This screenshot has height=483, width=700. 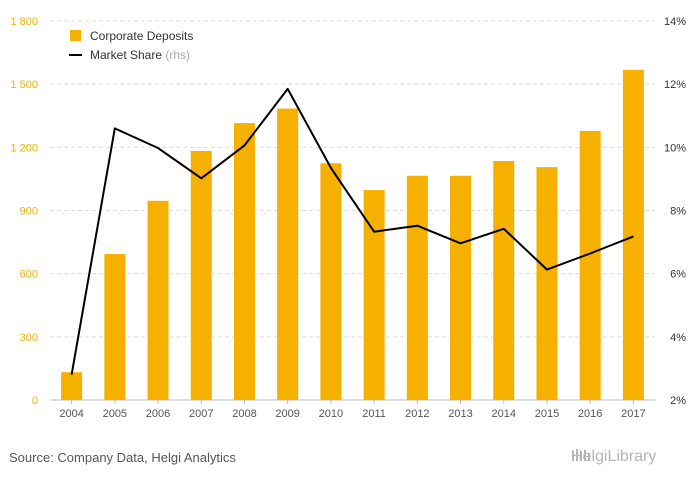 I want to click on y-left-tick-label: 1 800, so click(x=24, y=22).